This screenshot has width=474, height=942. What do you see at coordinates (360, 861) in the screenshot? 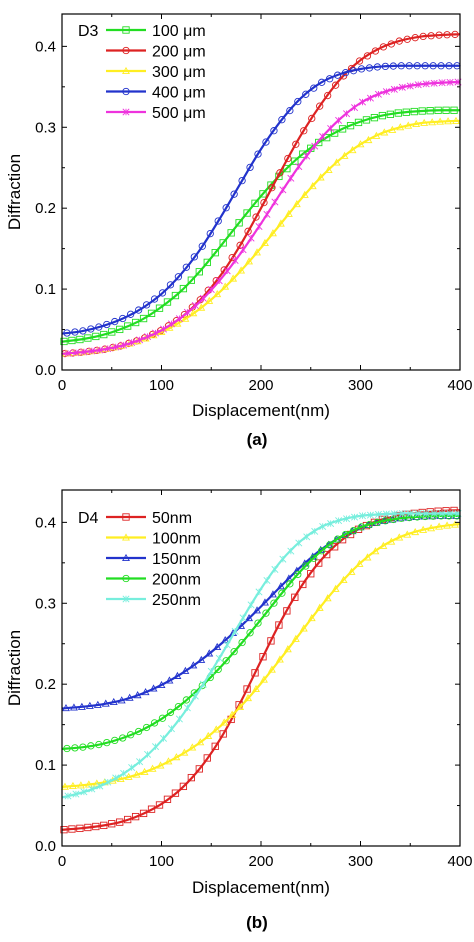
I see `x-tick-label: 300` at bounding box center [360, 861].